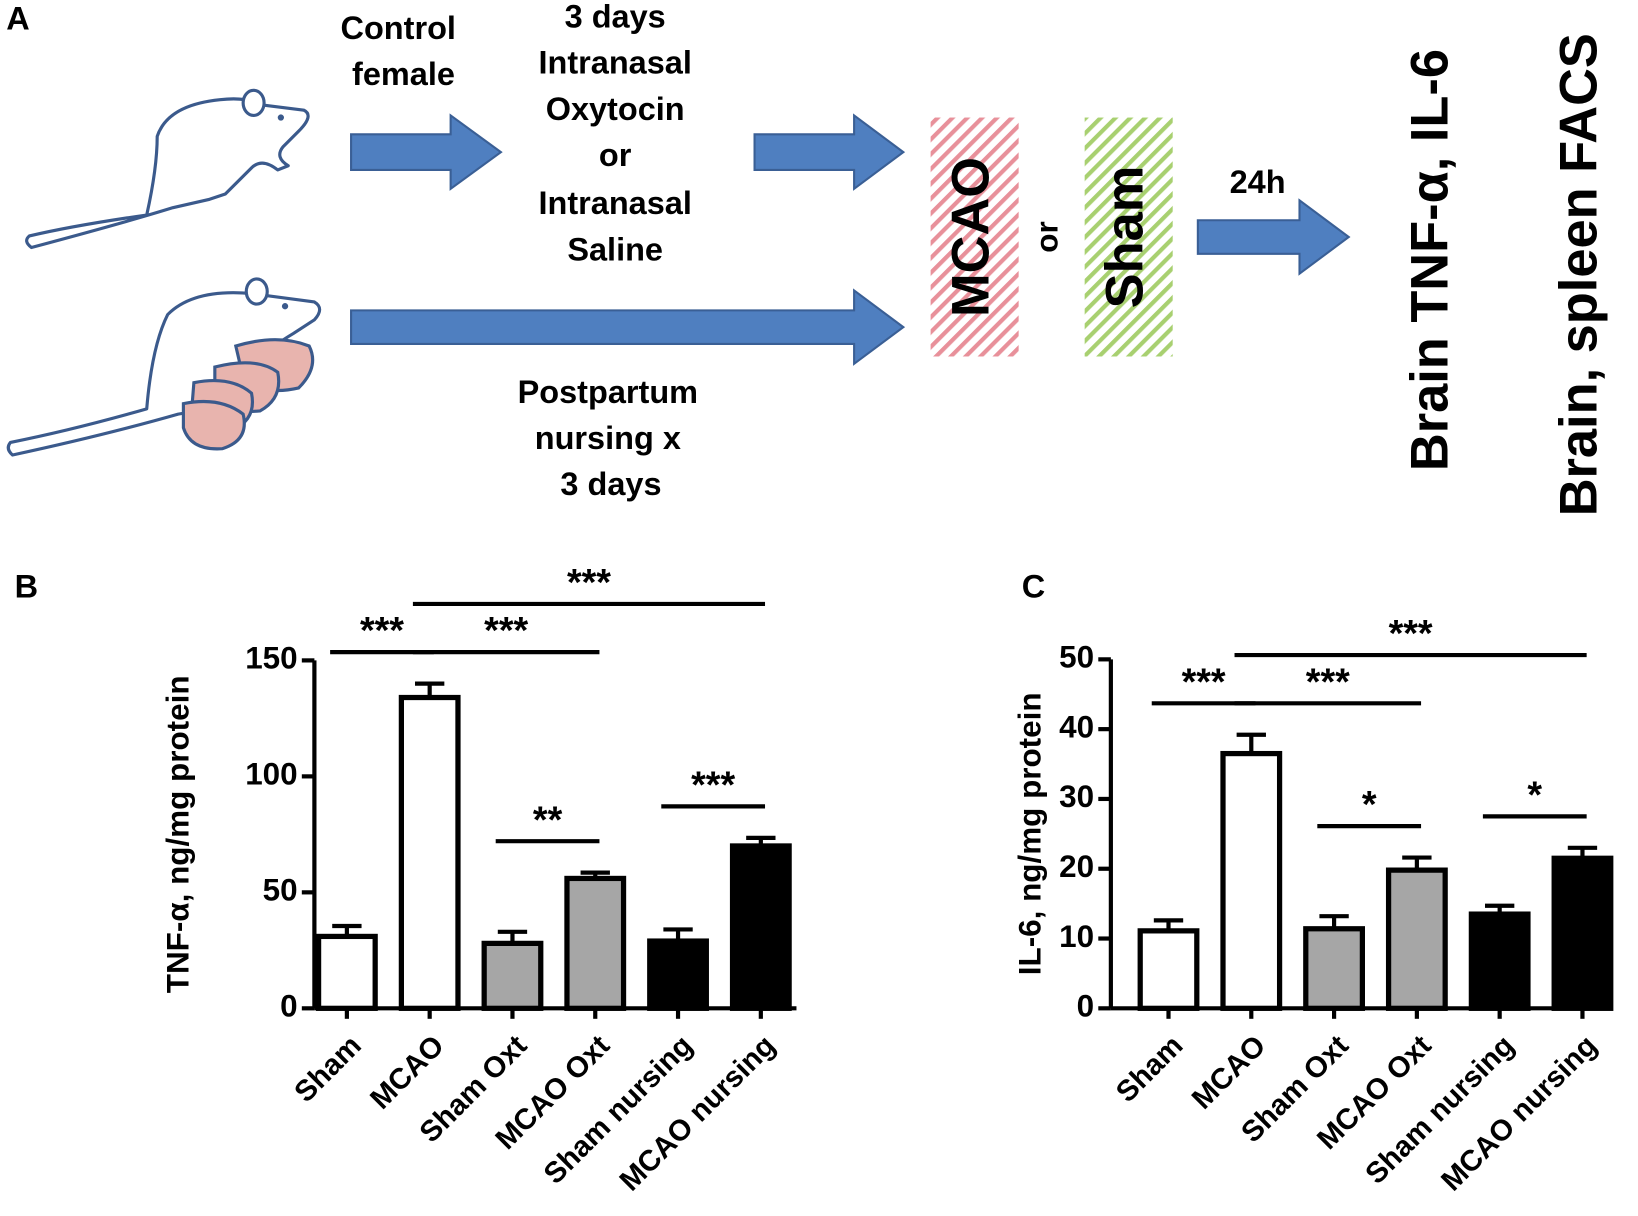 The image size is (1638, 1216). Describe the element at coordinates (17, 19) in the screenshot. I see `panel-label: A` at that location.